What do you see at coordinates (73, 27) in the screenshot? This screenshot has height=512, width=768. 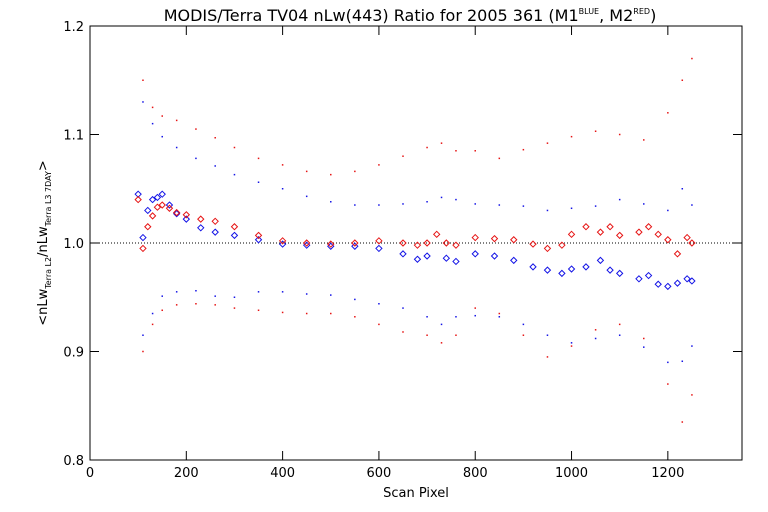 I see `y-tick-label: 1.2` at bounding box center [73, 27].